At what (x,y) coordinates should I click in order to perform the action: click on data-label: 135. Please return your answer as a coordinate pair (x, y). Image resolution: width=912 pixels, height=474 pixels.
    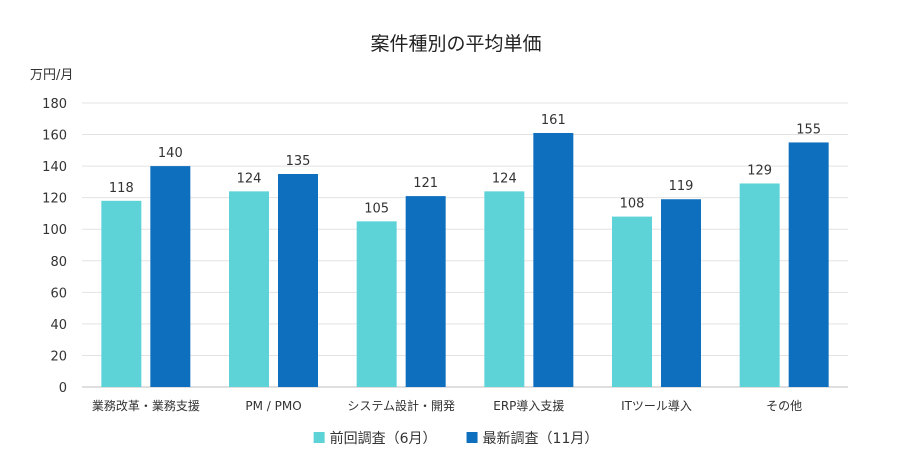
    Looking at the image, I should click on (298, 161).